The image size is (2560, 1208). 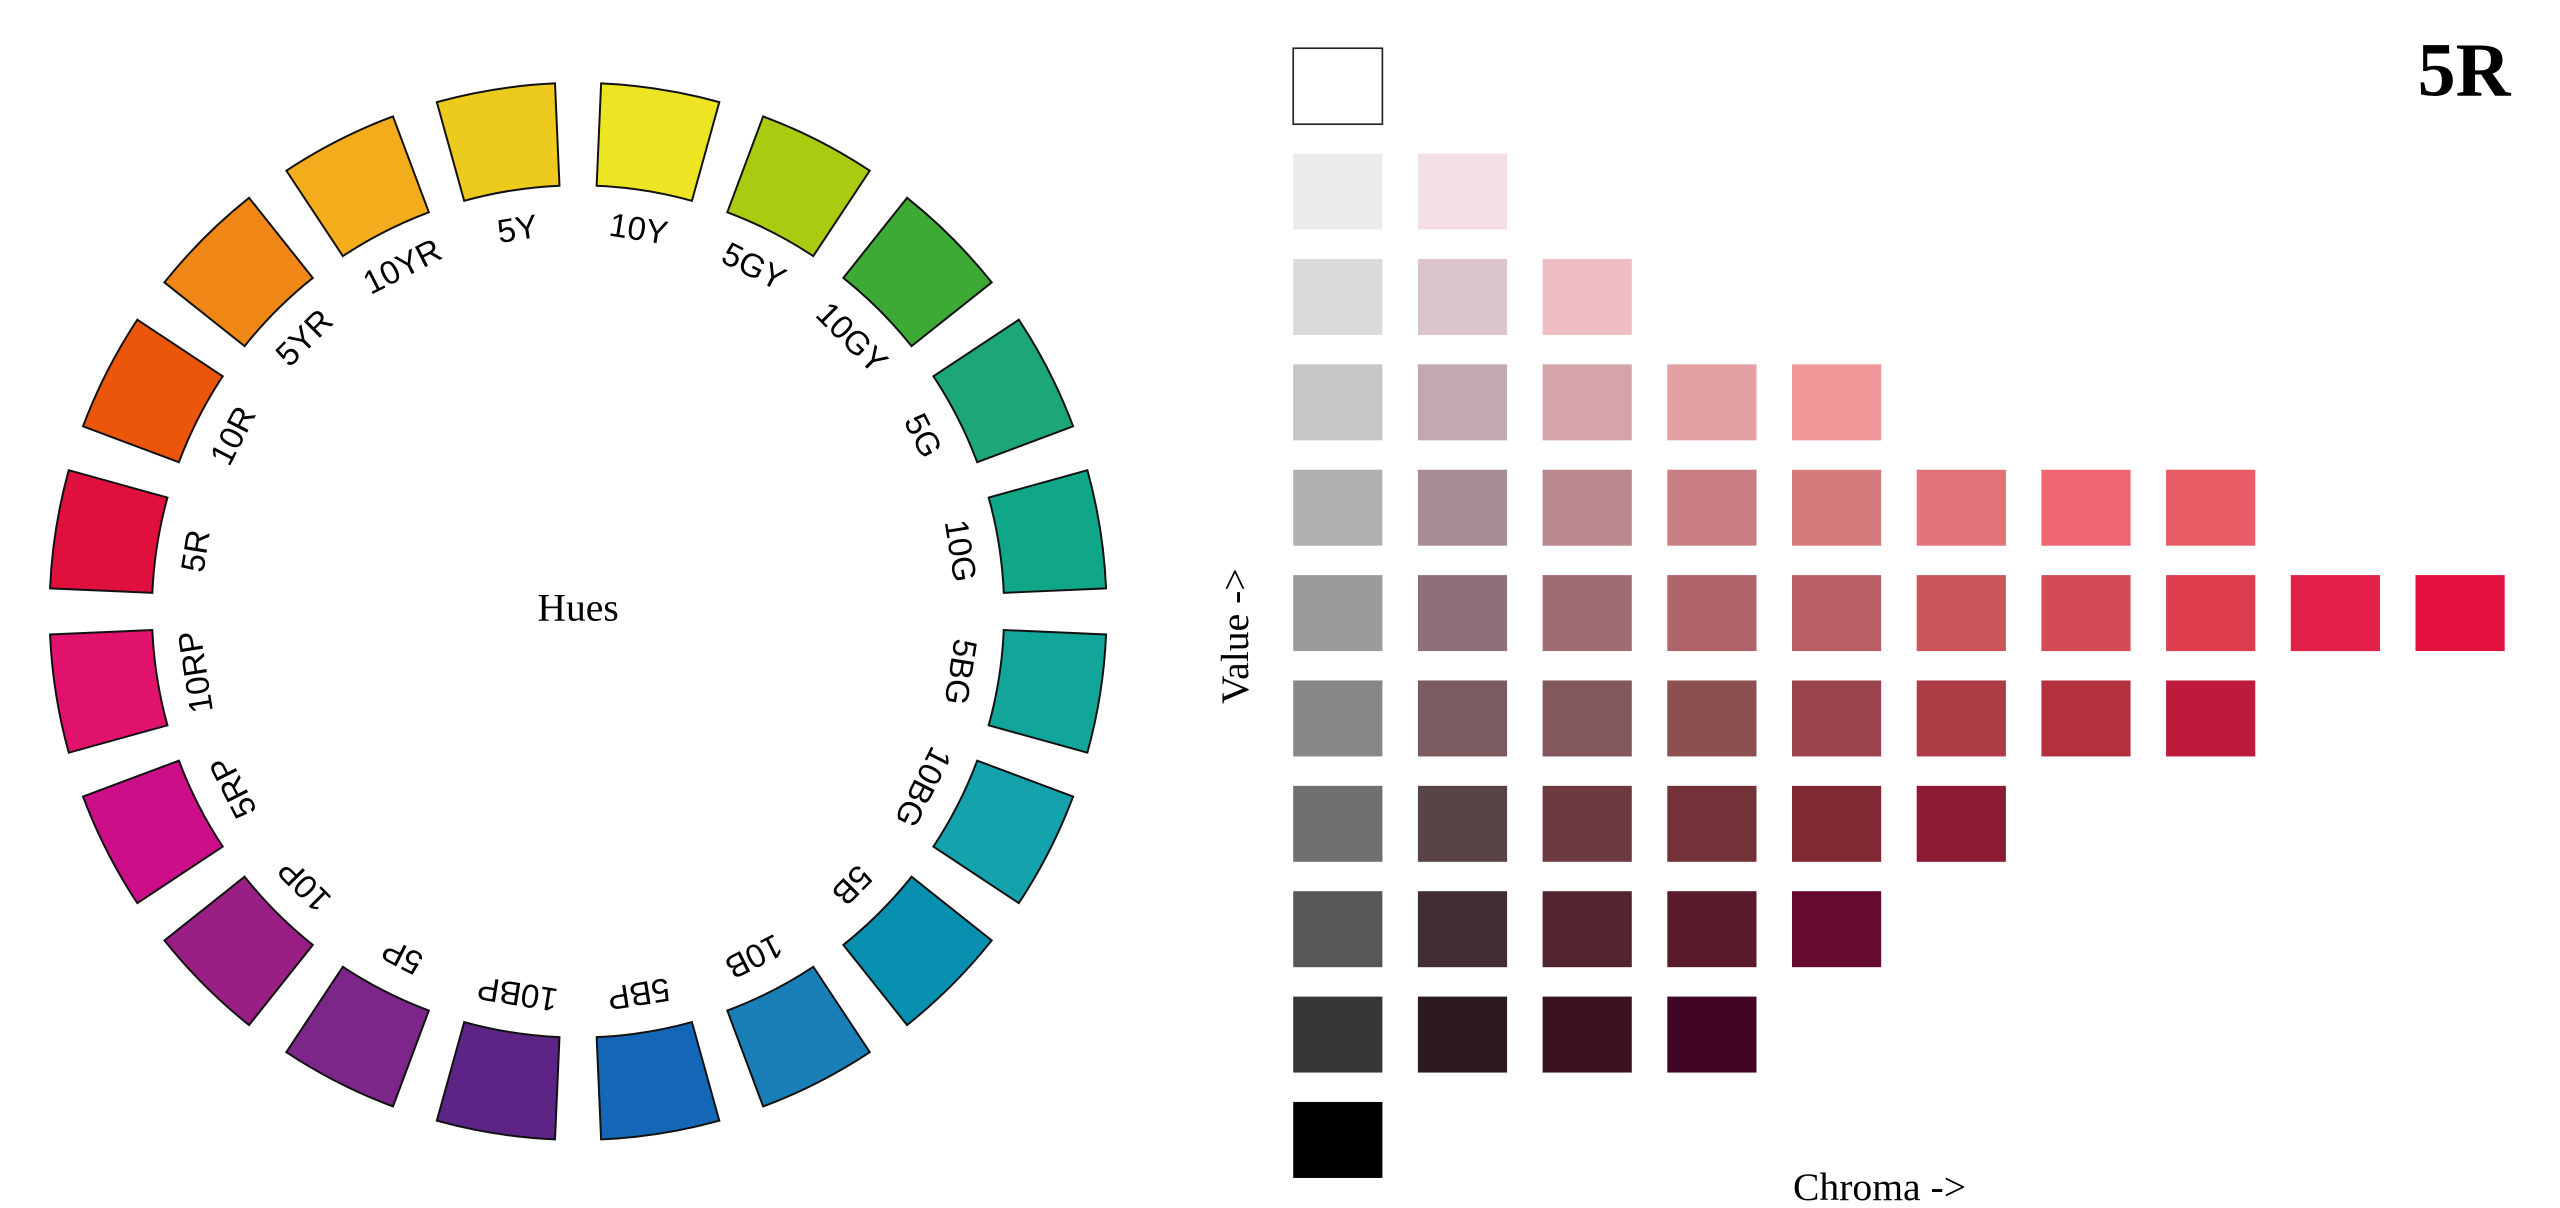 I want to click on hue-label: 5RP, so click(x=233, y=787).